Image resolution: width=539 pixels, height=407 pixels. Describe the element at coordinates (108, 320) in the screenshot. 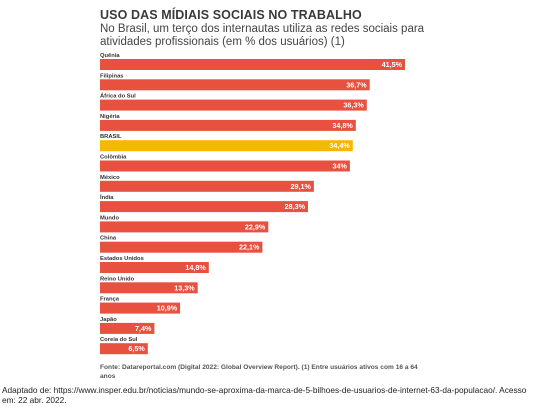

I see `category-label-japao: Japão` at that location.